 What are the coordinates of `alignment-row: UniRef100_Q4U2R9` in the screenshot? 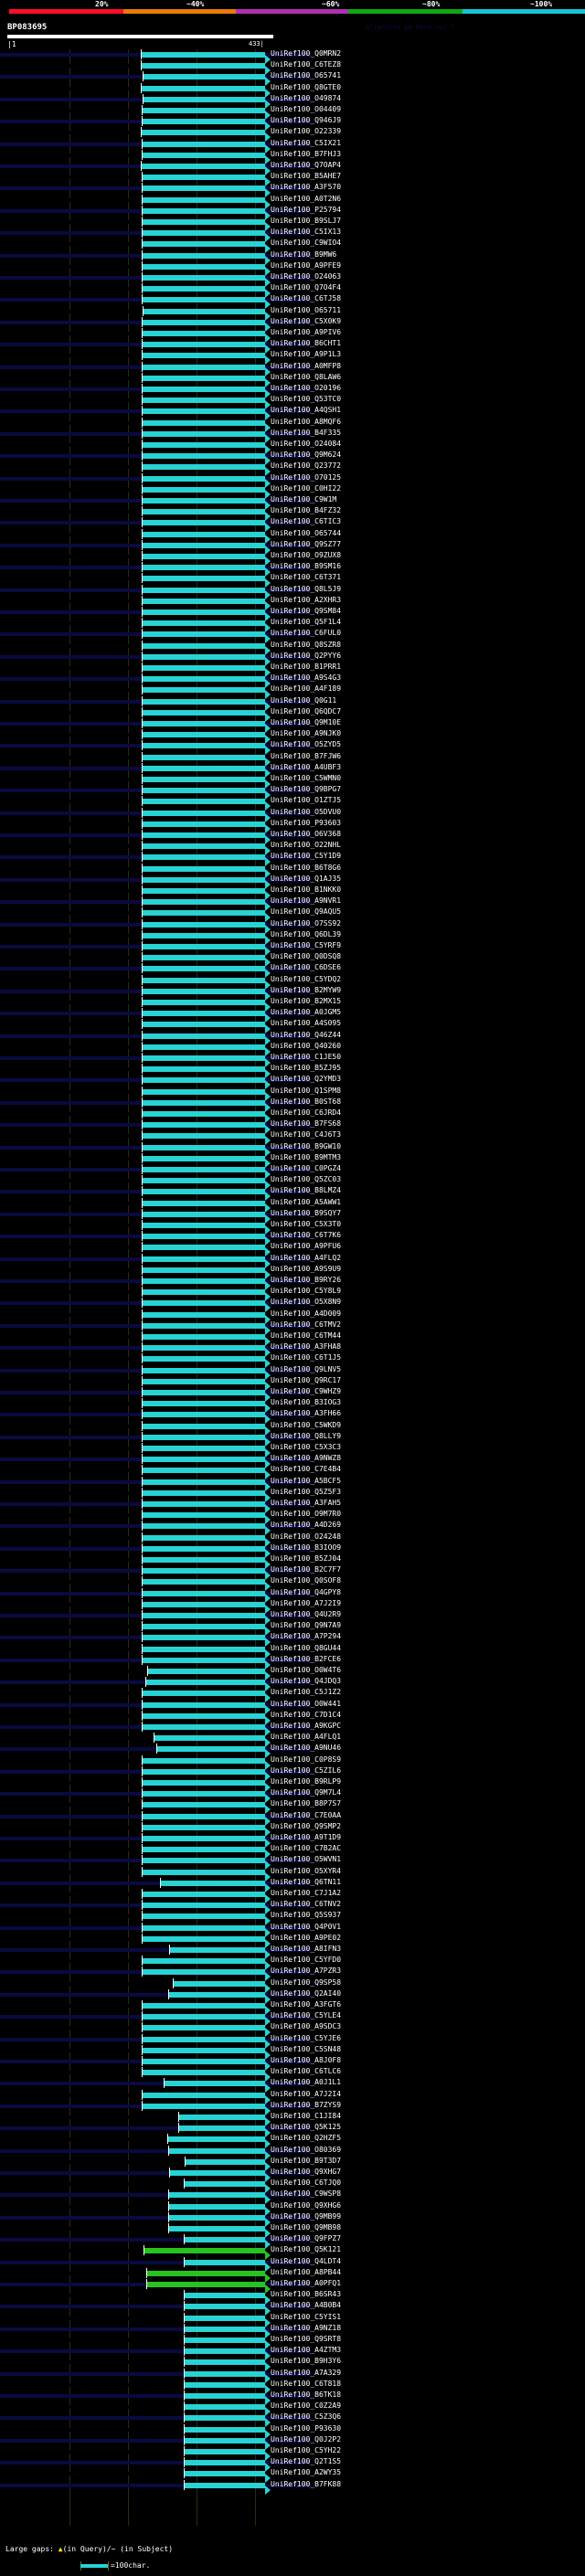 It's located at (293, 1617).